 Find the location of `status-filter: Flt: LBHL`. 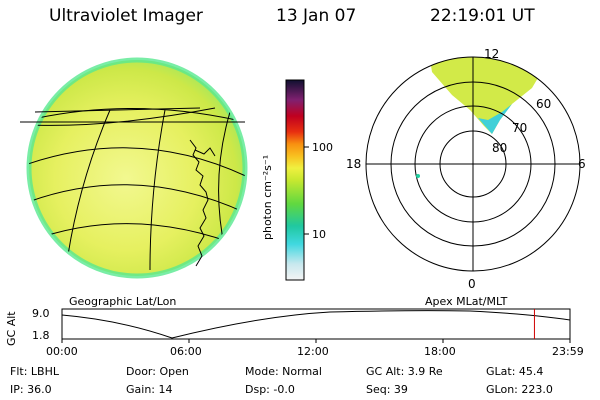

status-filter: Flt: LBHL is located at coordinates (34, 371).